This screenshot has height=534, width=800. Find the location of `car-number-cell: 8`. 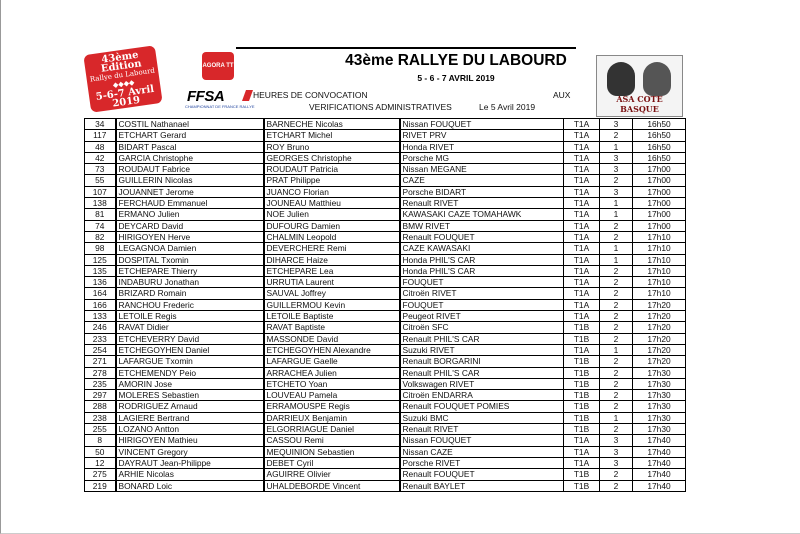

car-number-cell: 8 is located at coordinates (100, 440).